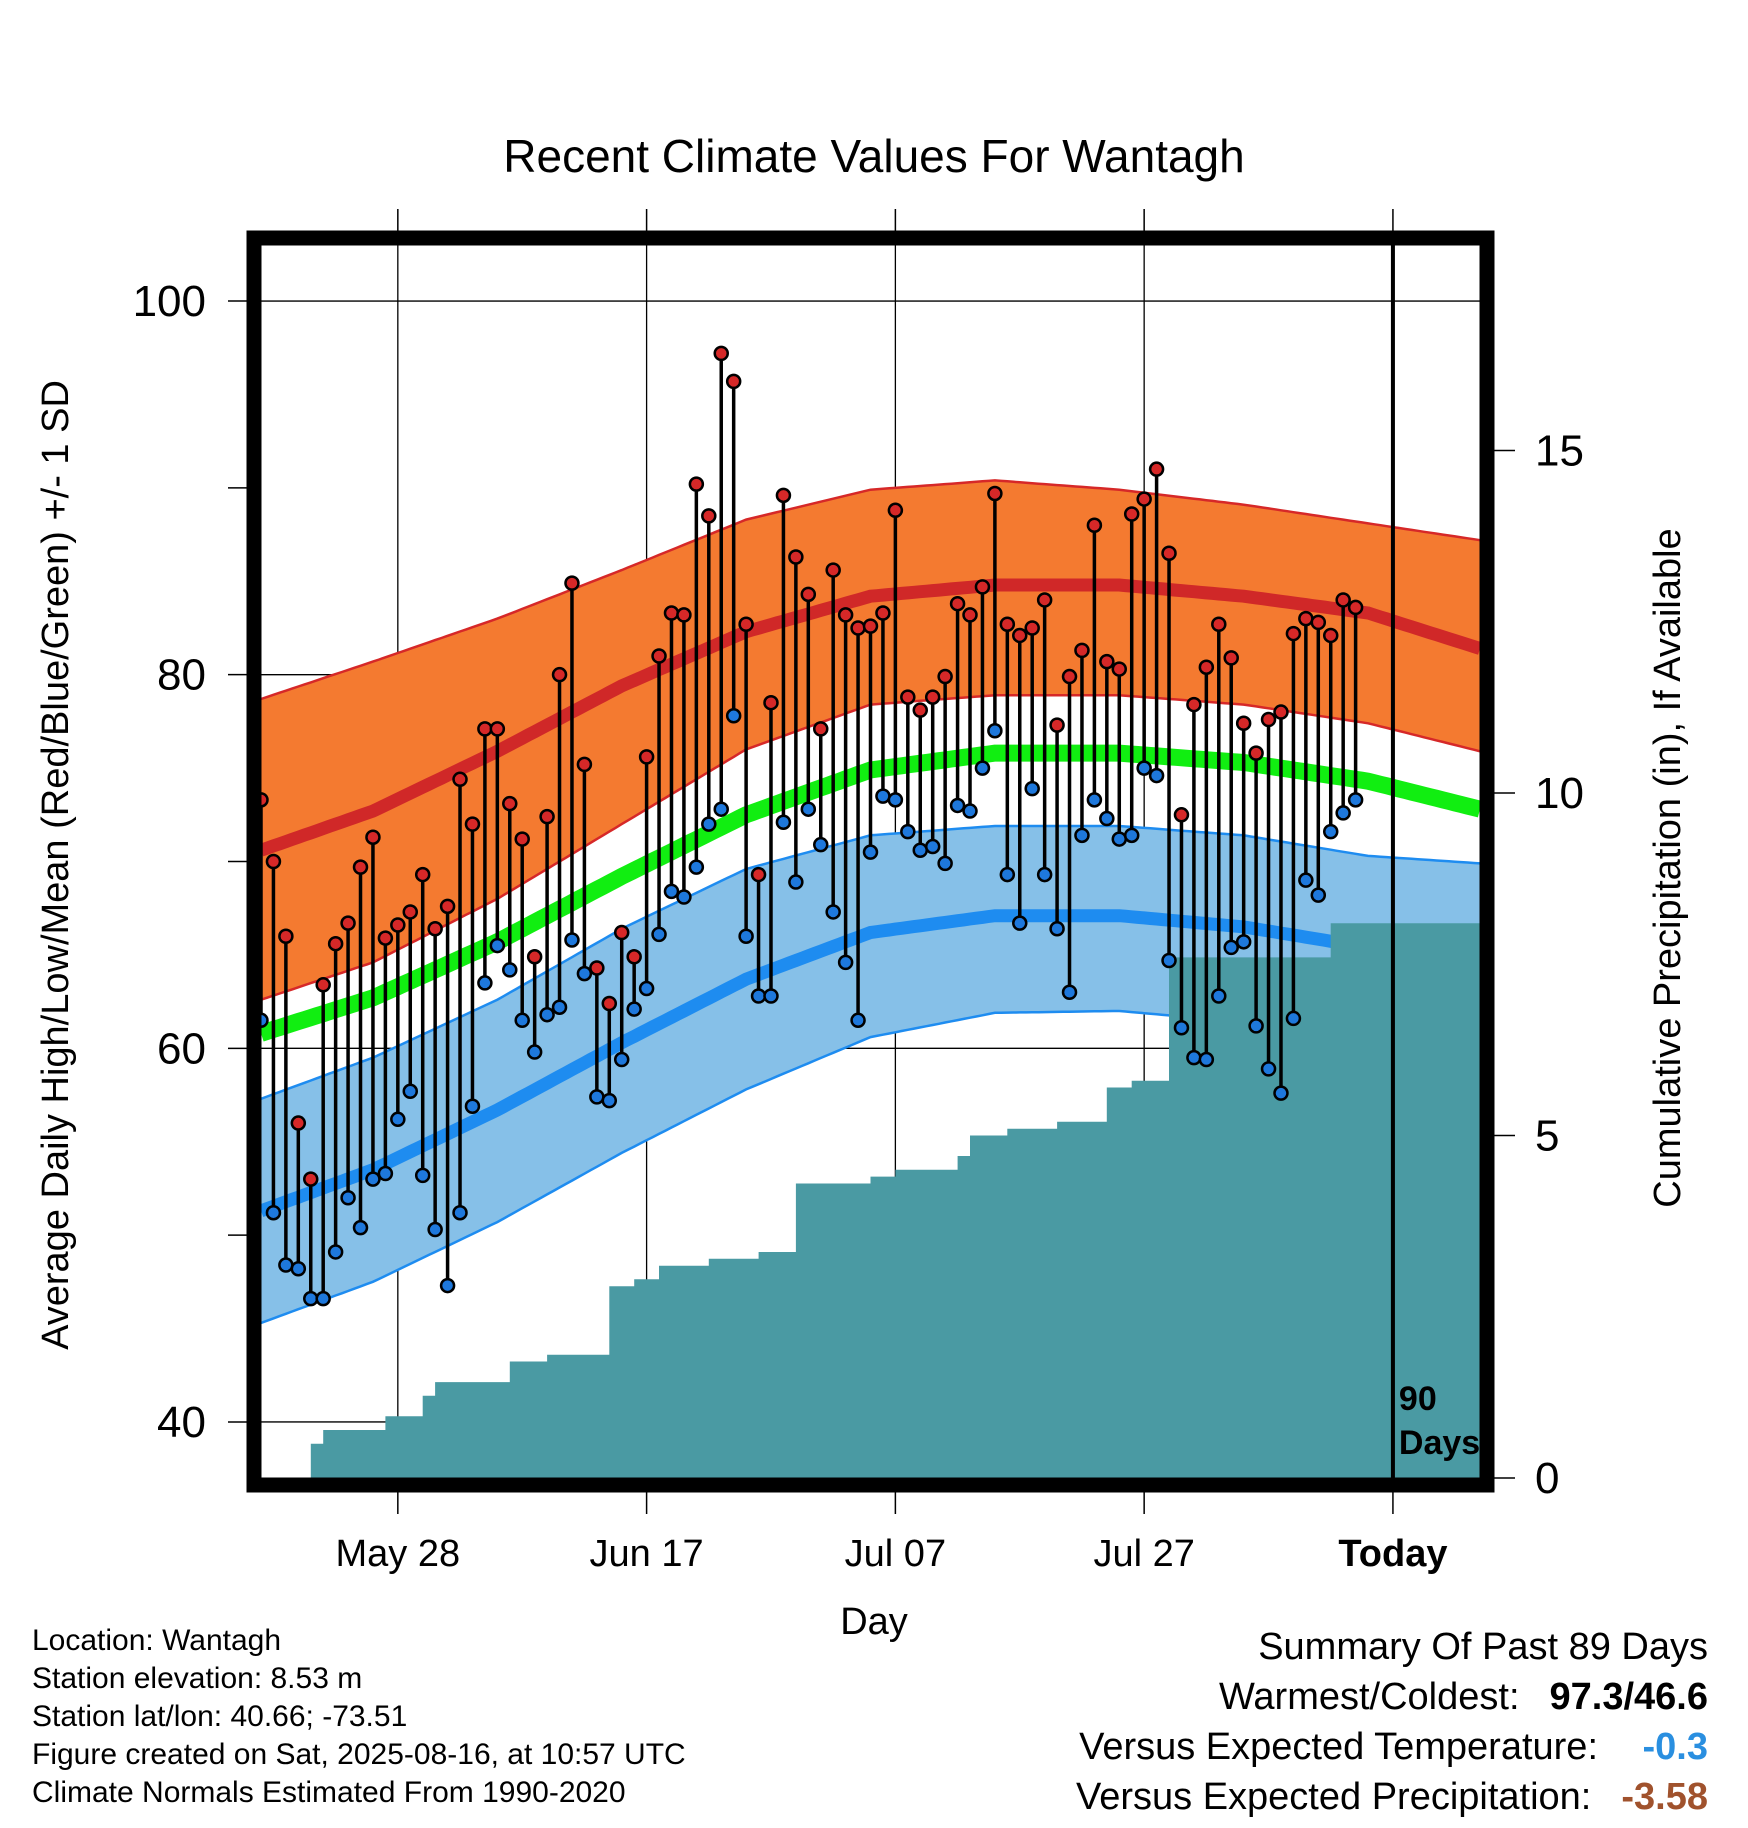  Describe the element at coordinates (1418, 1399) in the screenshot. I see `today-days-label-1: 90` at that location.